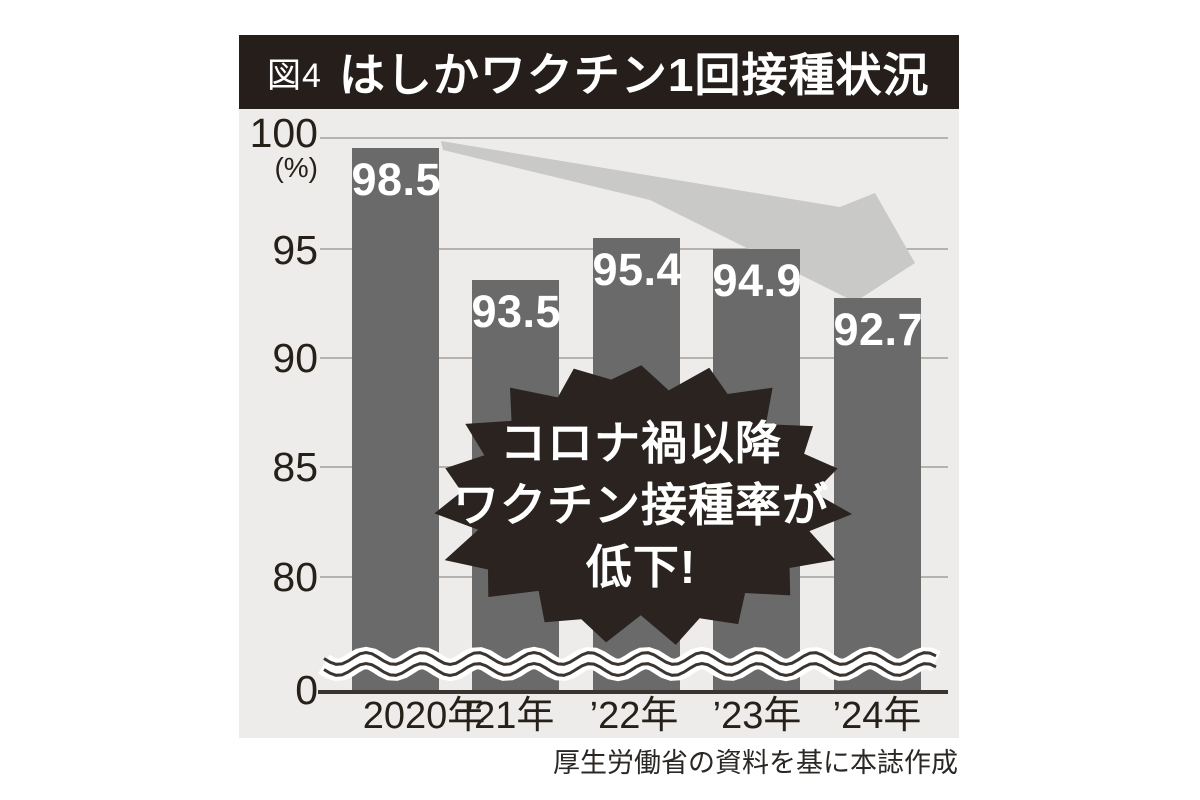 This screenshot has height=800, width=1200. What do you see at coordinates (295, 467) in the screenshot?
I see `y-tick-85: 85` at bounding box center [295, 467].